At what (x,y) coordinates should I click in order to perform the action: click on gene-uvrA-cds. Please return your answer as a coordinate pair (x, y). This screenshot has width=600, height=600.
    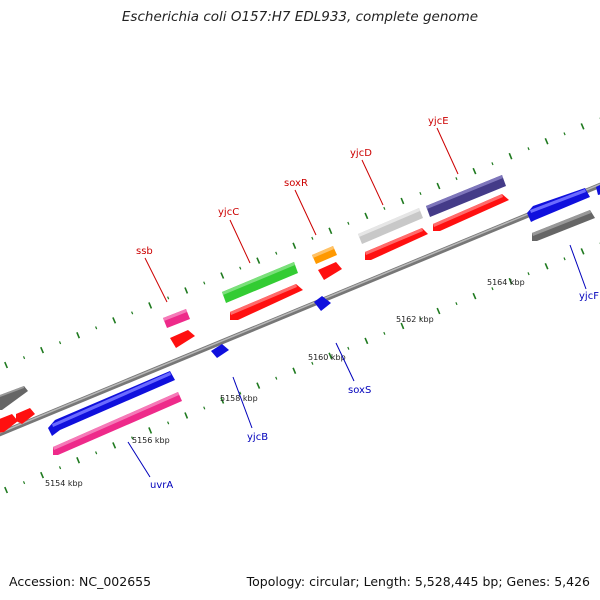
    Looking at the image, I should click on (117, 423).